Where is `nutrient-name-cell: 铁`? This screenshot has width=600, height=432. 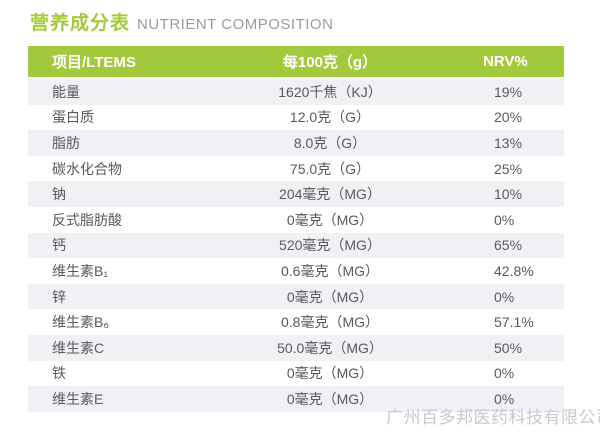 nutrient-name-cell: 铁 is located at coordinates (59, 373).